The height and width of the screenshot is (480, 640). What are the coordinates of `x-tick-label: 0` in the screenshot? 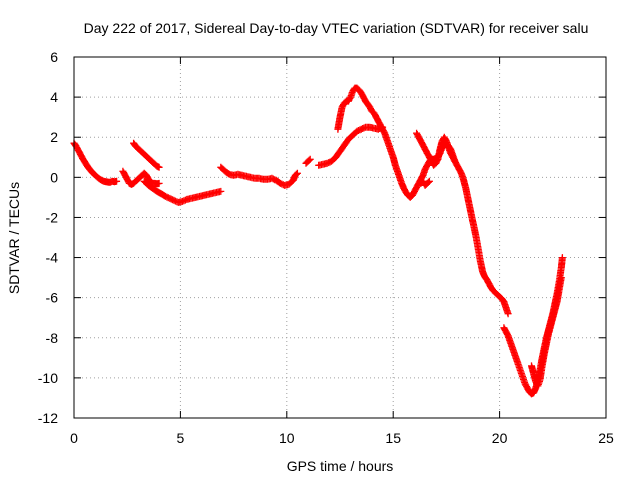 It's located at (74, 438).